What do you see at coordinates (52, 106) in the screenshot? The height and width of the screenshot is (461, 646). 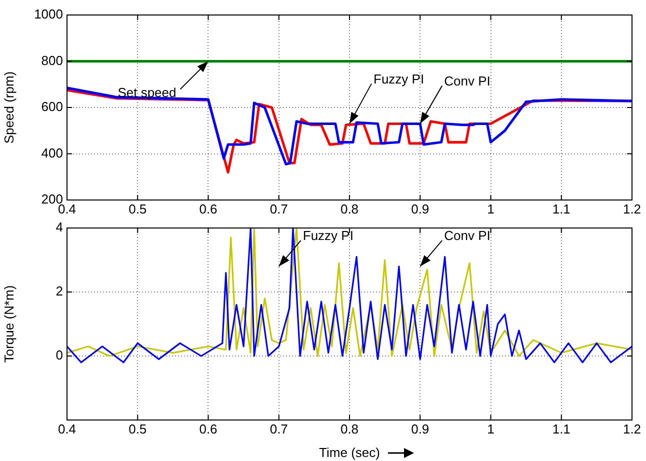 I see `y-tick-label: 600` at bounding box center [52, 106].